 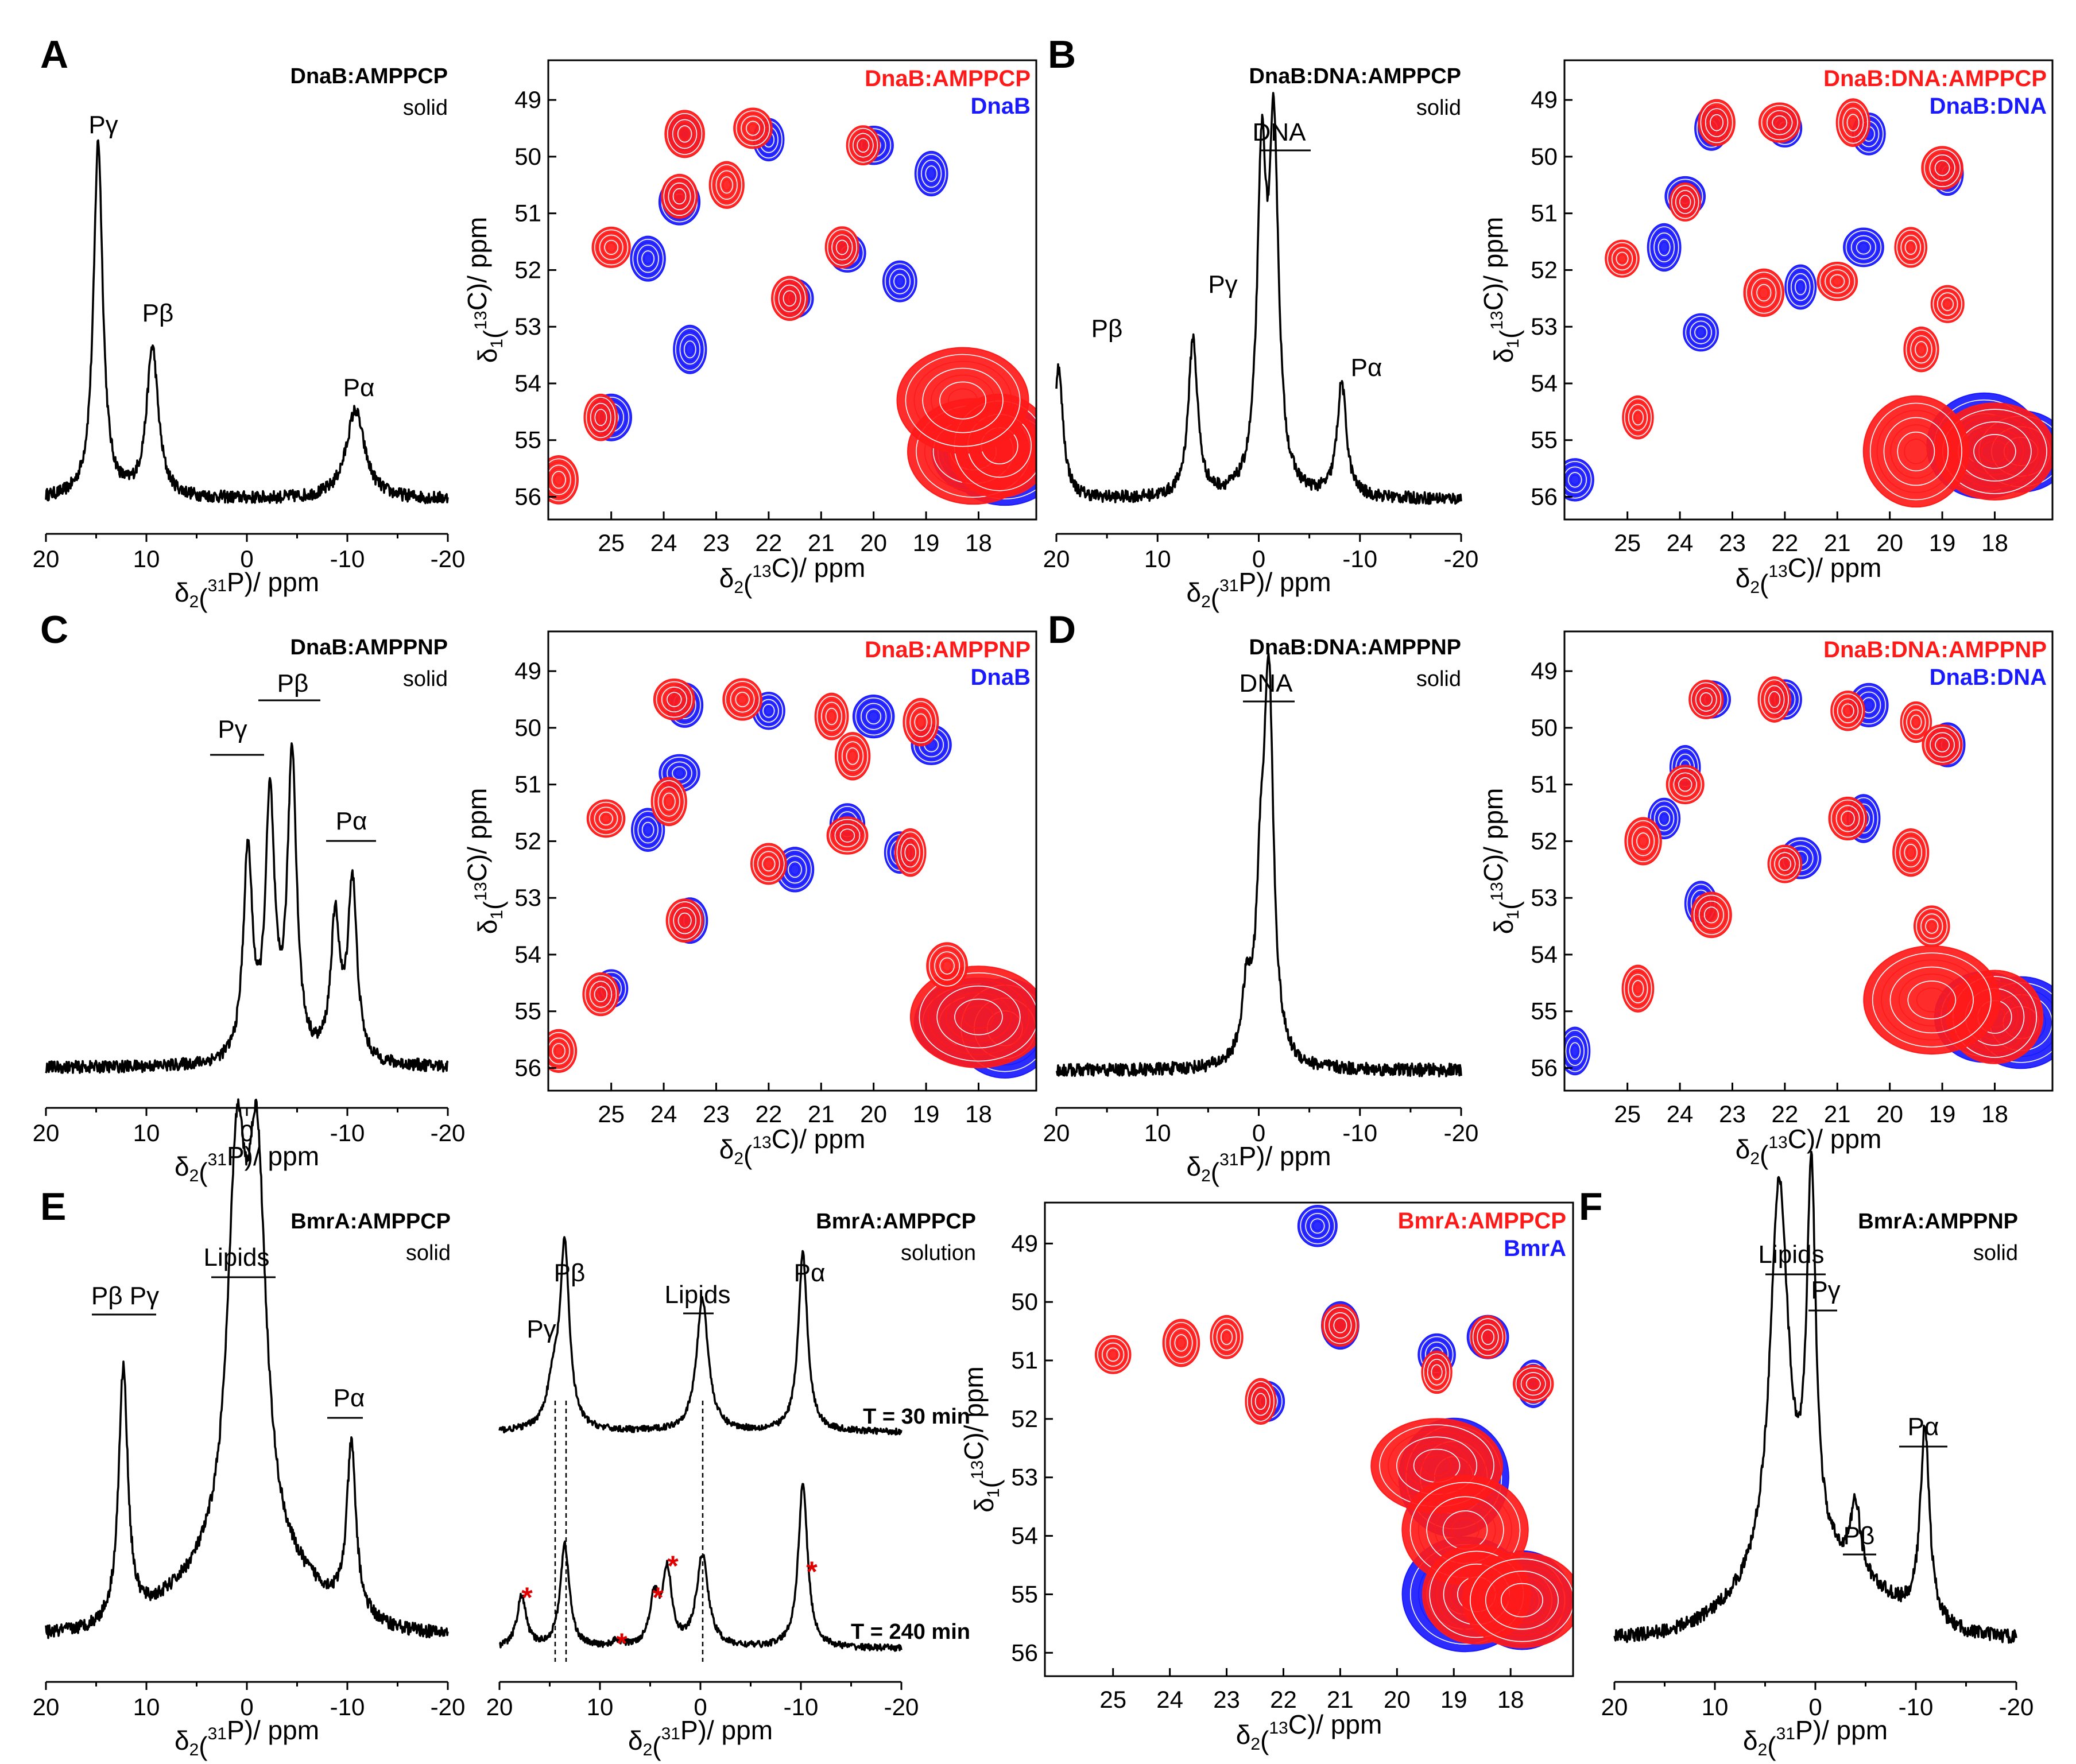 What do you see at coordinates (1258, 864) in the screenshot?
I see `spectrum-trace` at bounding box center [1258, 864].